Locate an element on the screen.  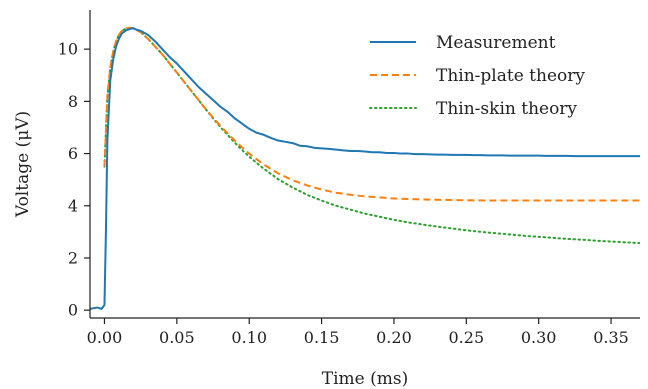
x-tick-label: 0.00 is located at coordinates (105, 337).